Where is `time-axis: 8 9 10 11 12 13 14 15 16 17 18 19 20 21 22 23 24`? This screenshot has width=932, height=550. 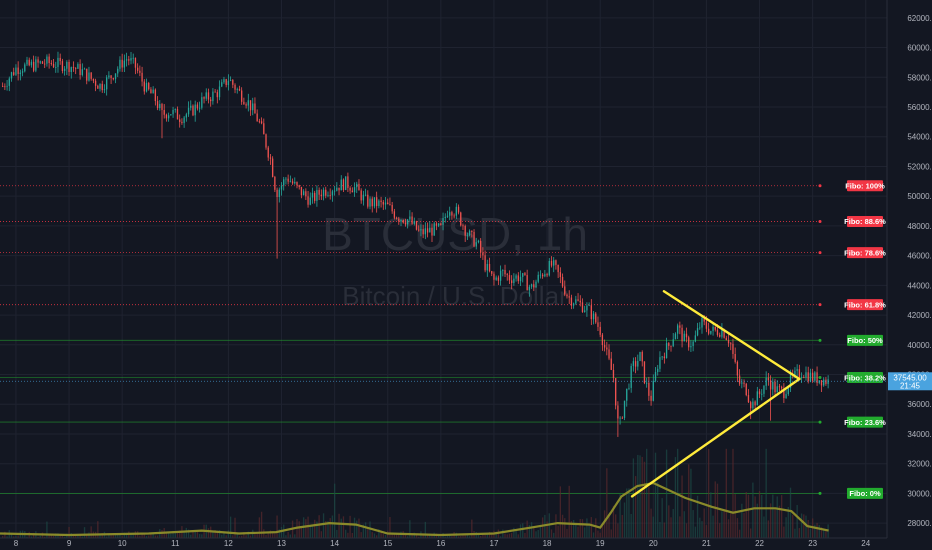
time-axis: 8 9 10 11 12 13 14 15 16 17 18 19 20 21 22 23 24 is located at coordinates (443, 542).